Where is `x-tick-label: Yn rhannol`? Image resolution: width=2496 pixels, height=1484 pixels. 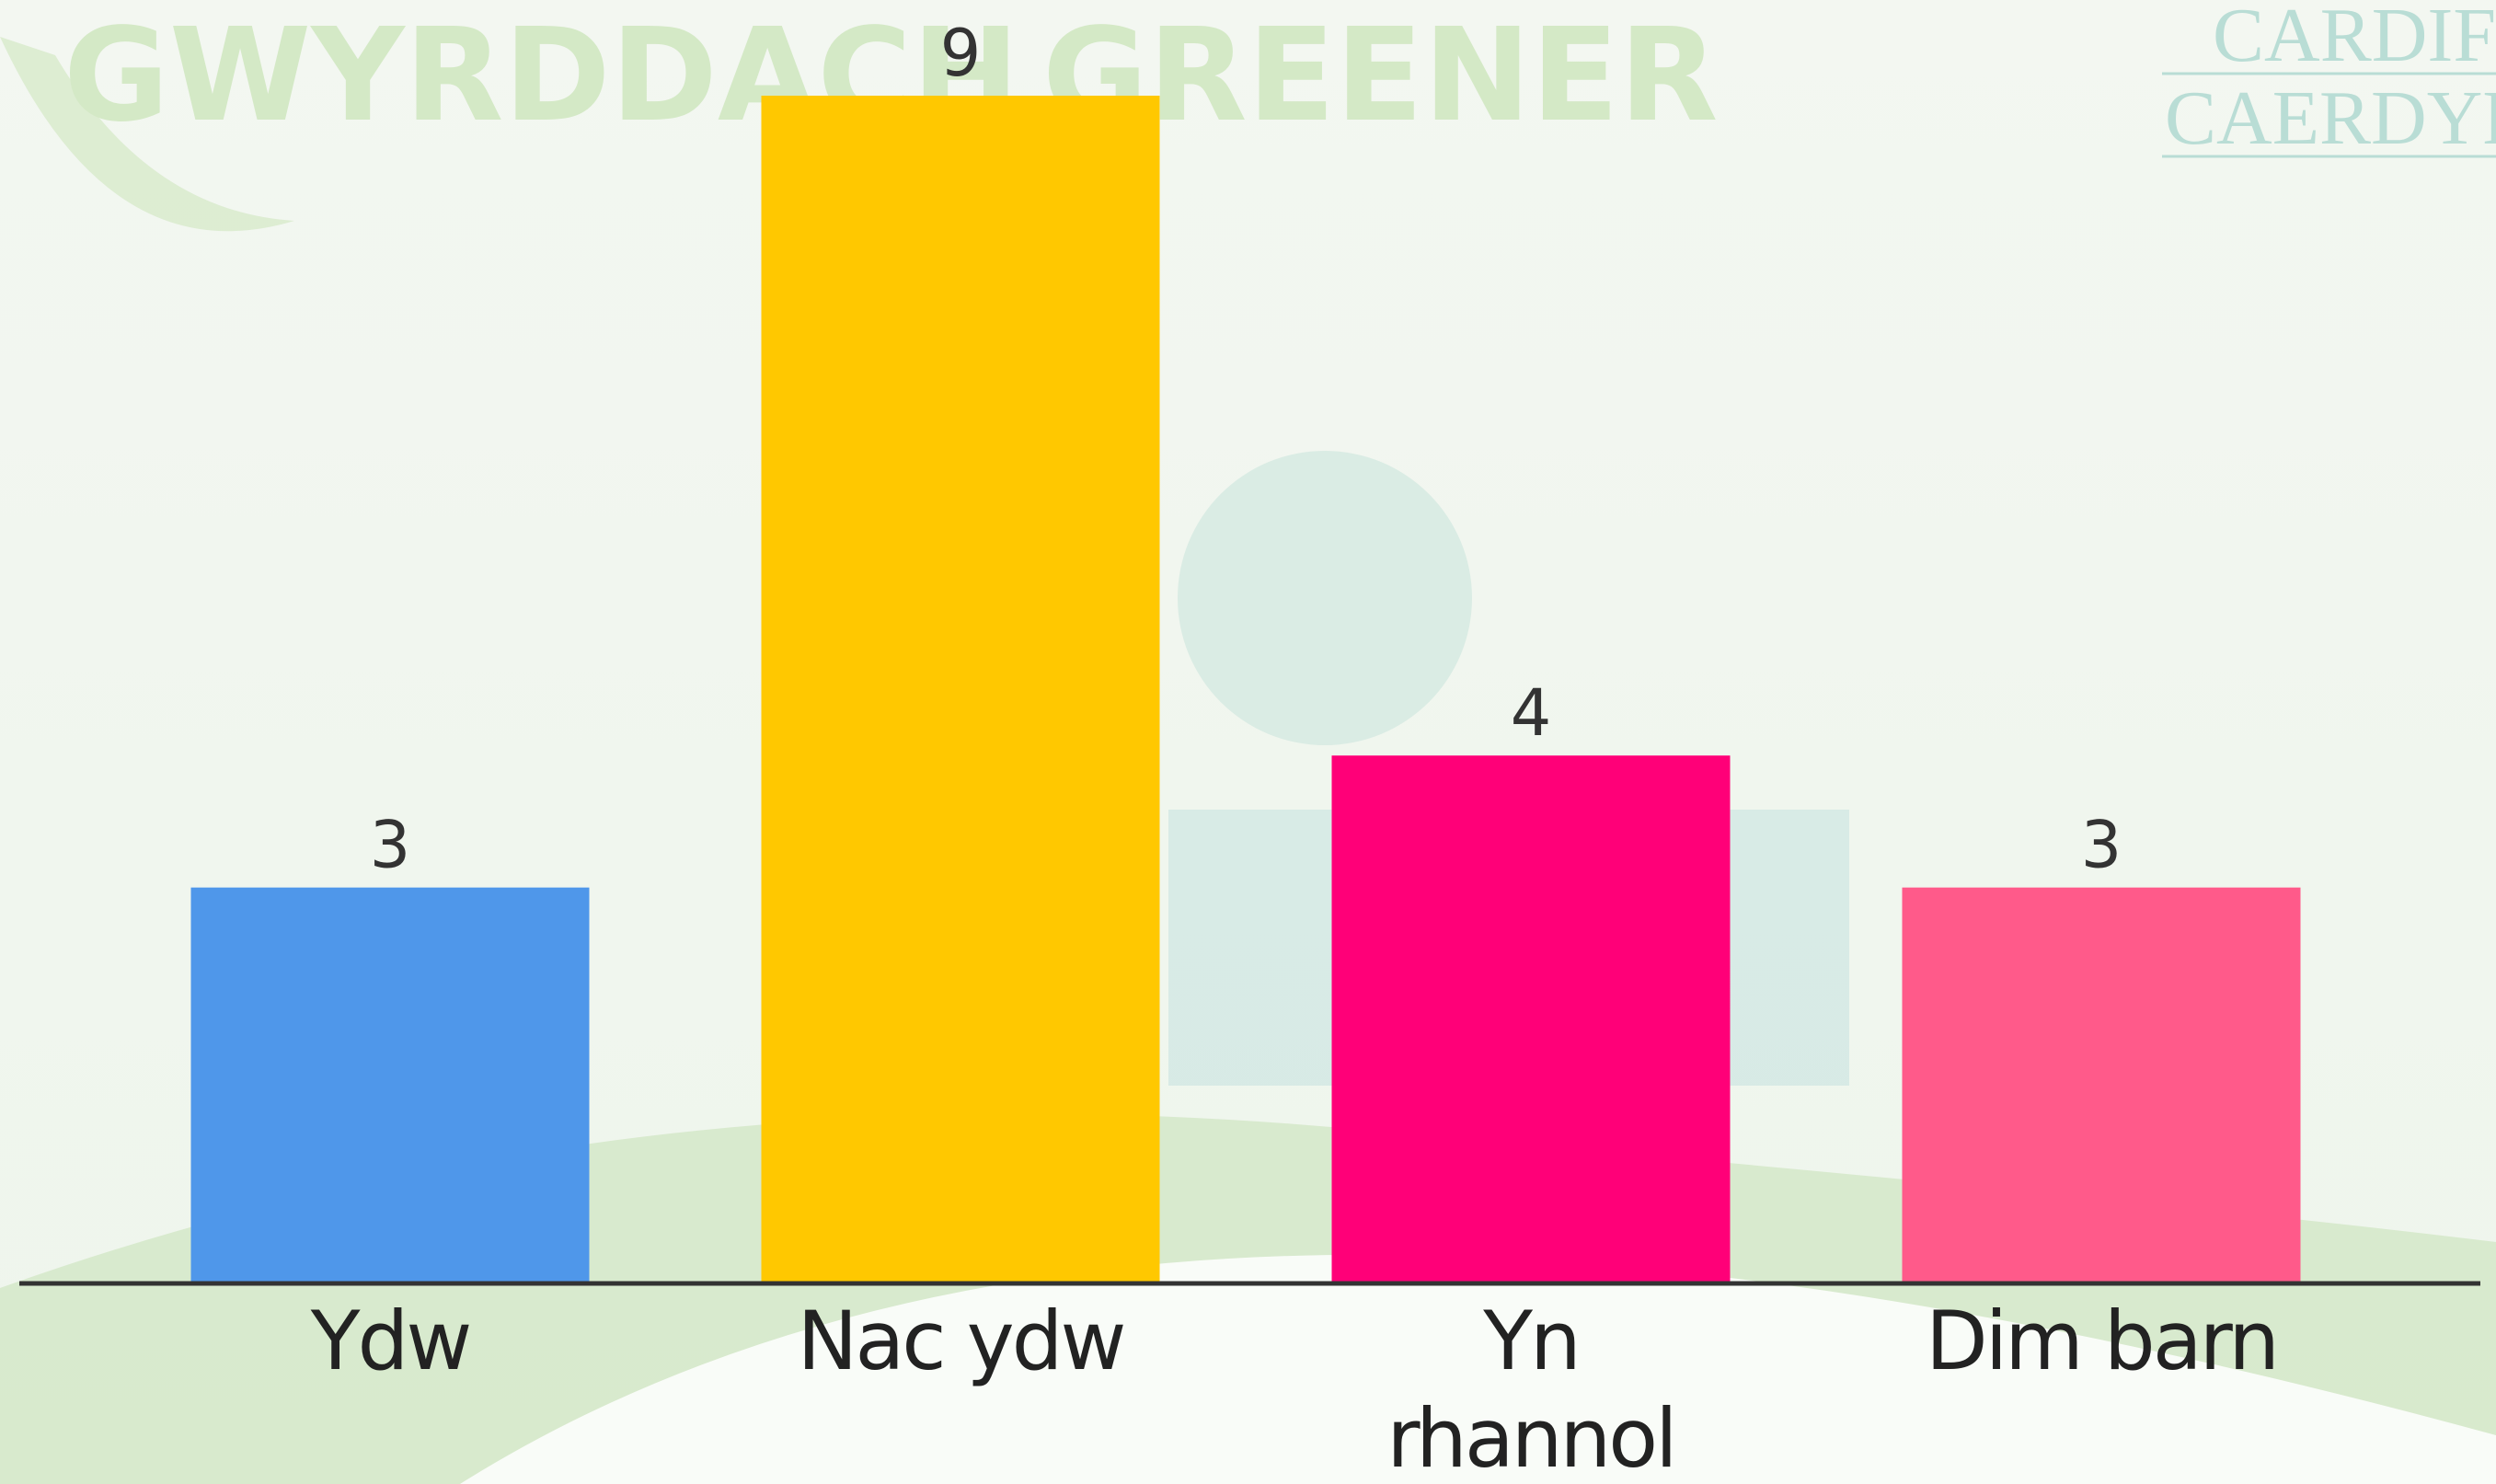 x-tick-label: Yn rhannol is located at coordinates (1530, 1389).